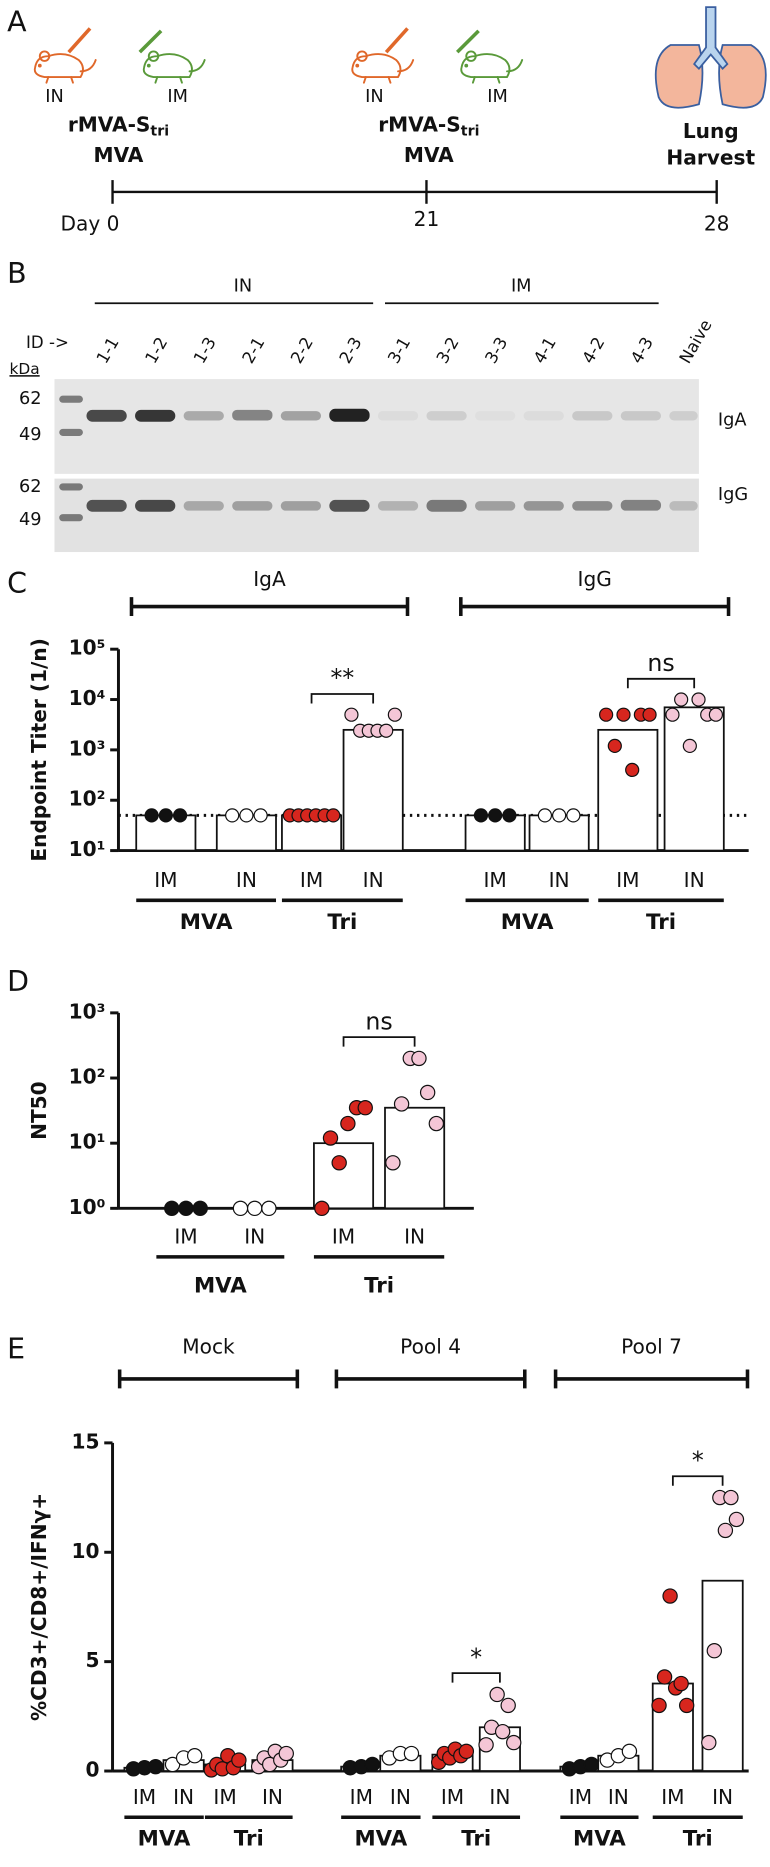 The width and height of the screenshot is (770, 1867). I want to click on mouse-icon-in, so click(65, 67).